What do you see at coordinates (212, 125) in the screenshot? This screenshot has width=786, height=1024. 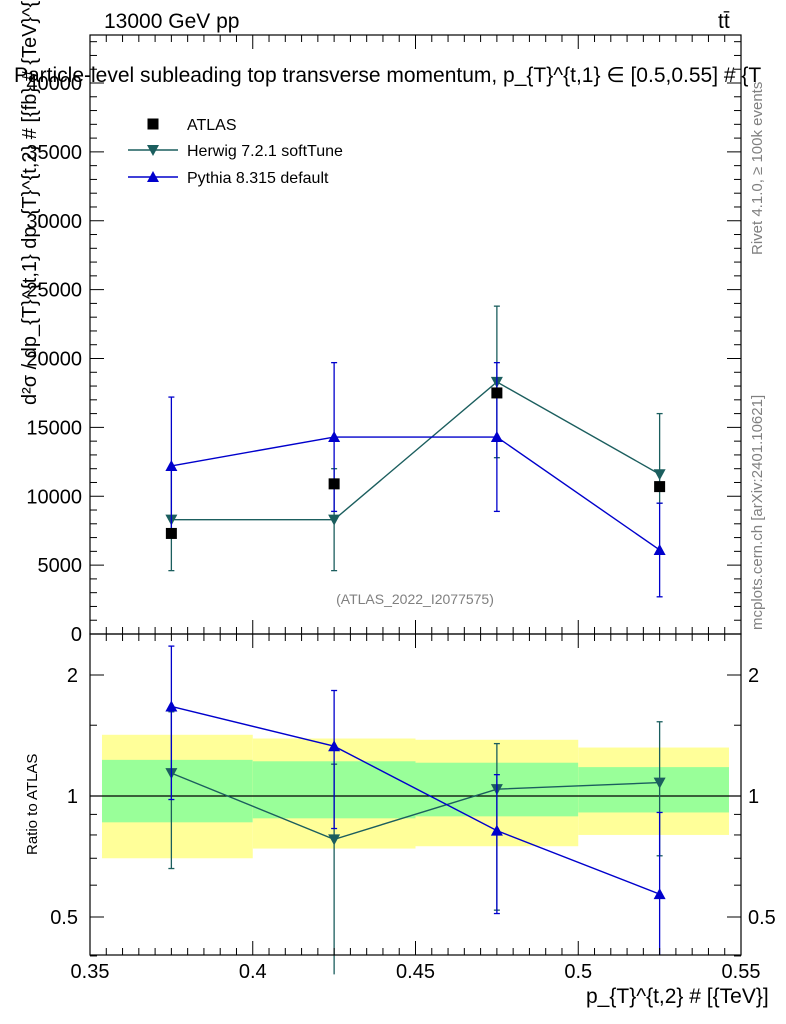 I see `legend-atlas-label: ATLAS` at bounding box center [212, 125].